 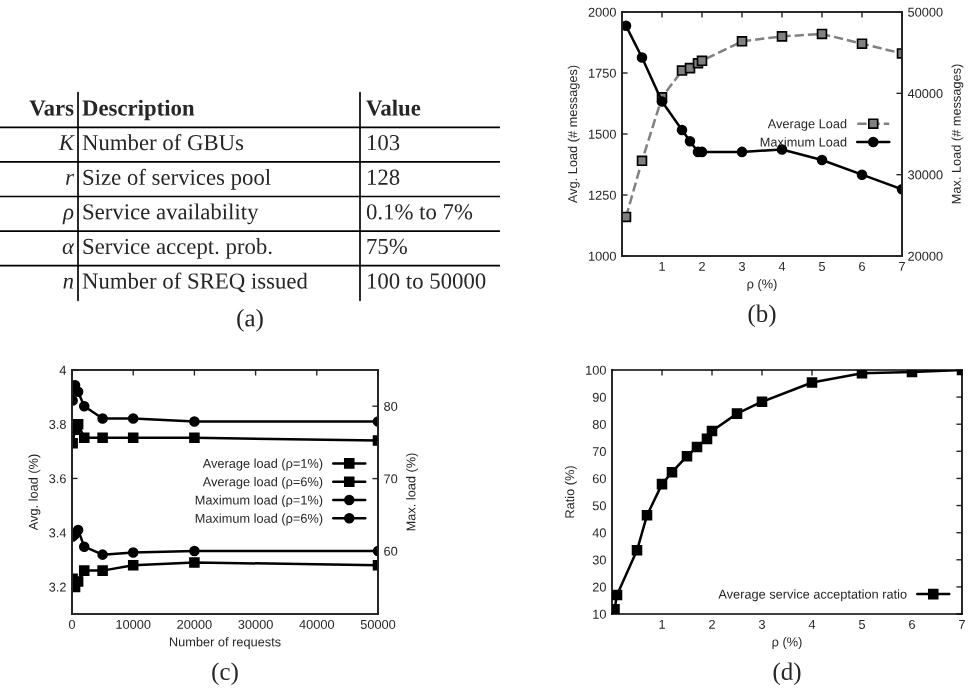 I want to click on text: Size of services pool, so click(x=177, y=179).